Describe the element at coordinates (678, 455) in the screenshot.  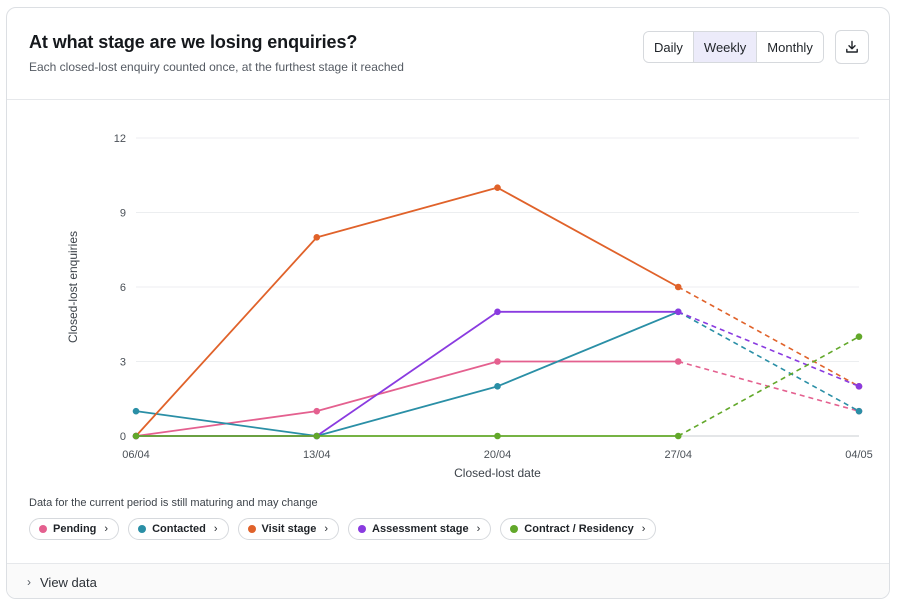
I see `x-tick-label: 27/04` at that location.